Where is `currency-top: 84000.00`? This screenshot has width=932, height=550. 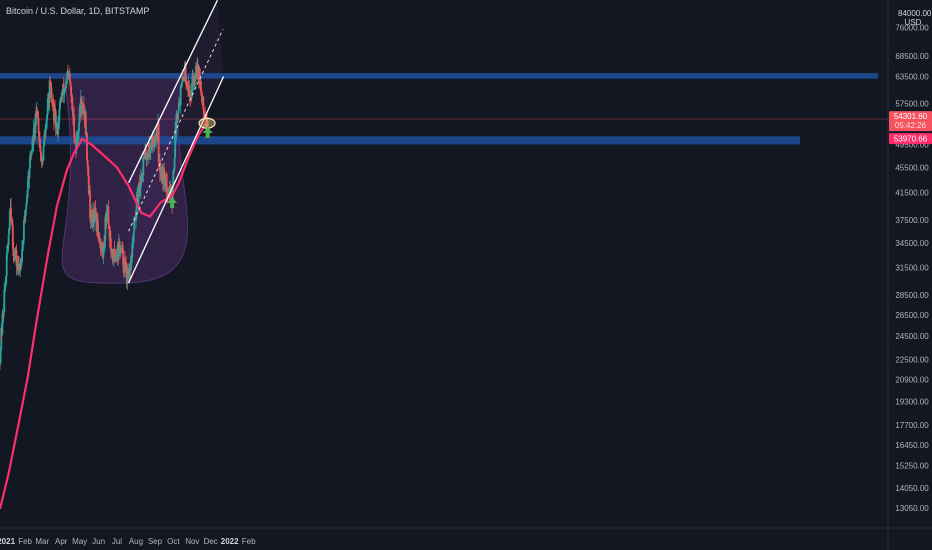 currency-top: 84000.00 is located at coordinates (915, 13).